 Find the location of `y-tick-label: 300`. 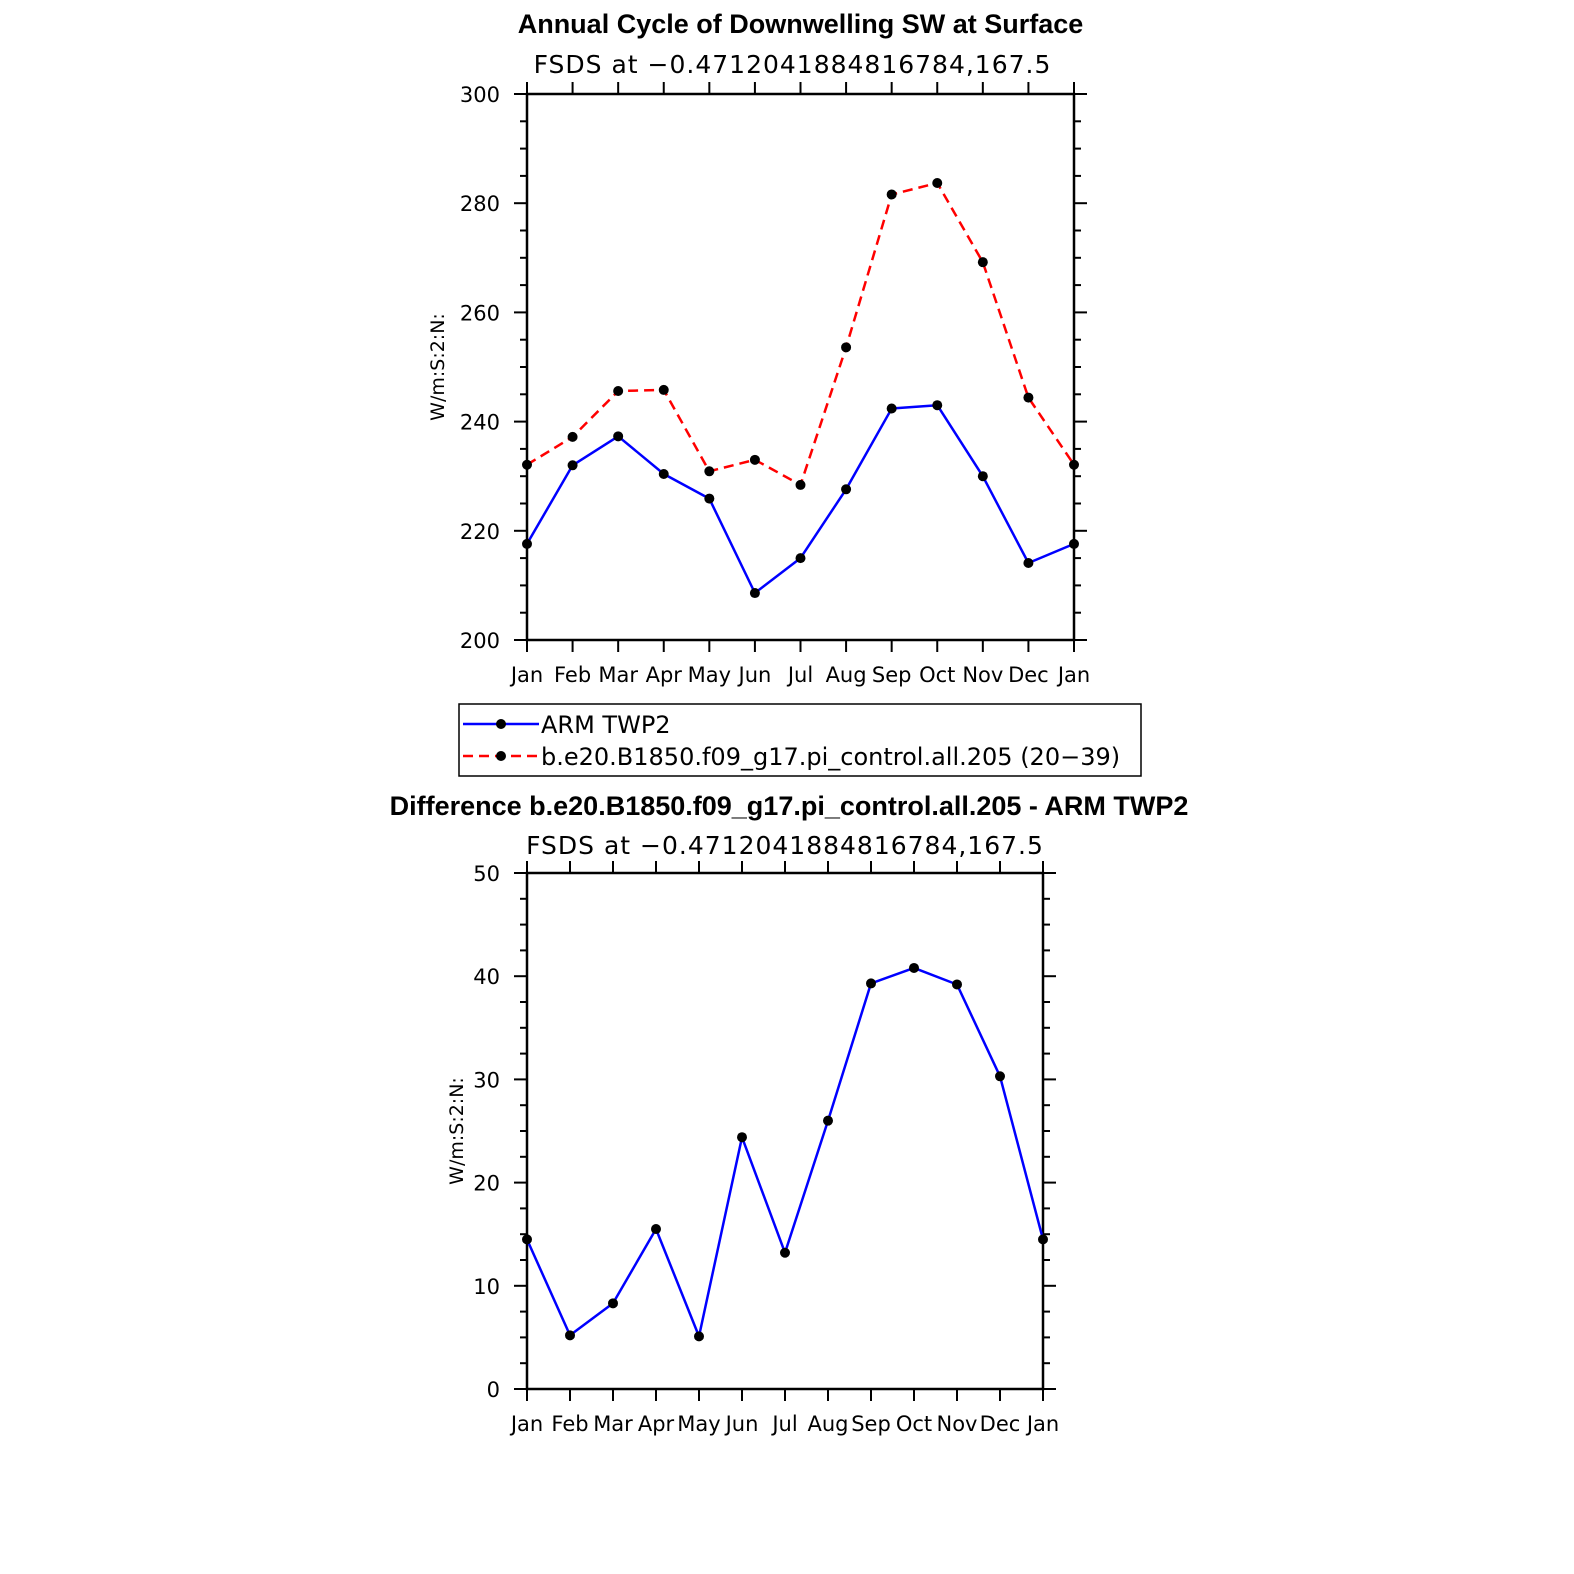

y-tick-label: 300 is located at coordinates (480, 95).